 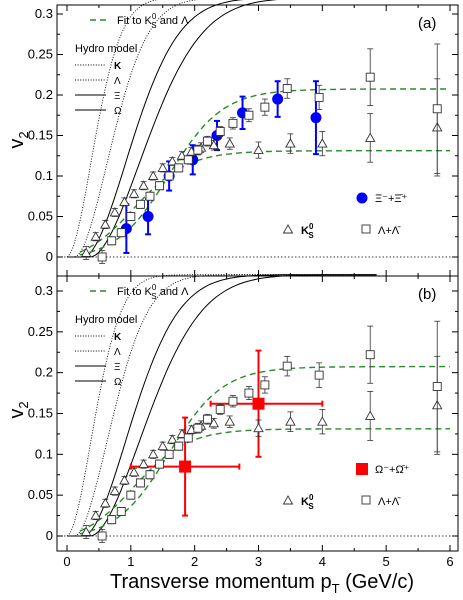 What do you see at coordinates (389, 231) in the screenshot?
I see `legend-lambda-label: Λ+Λ̄` at bounding box center [389, 231].